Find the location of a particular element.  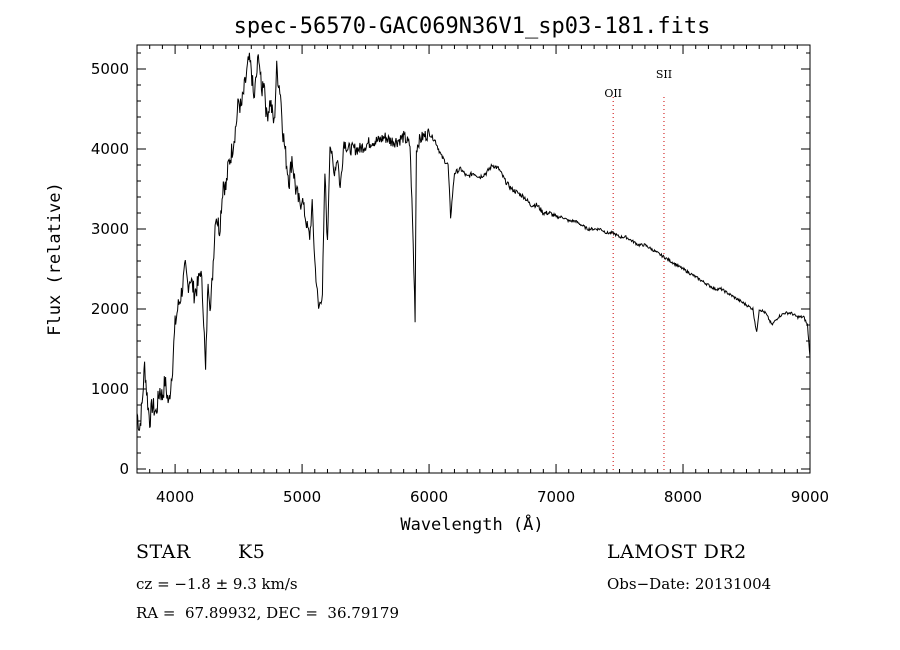

y-tick-labels: 0 1000 2000 3000 4000 5000 is located at coordinates (110, 269).